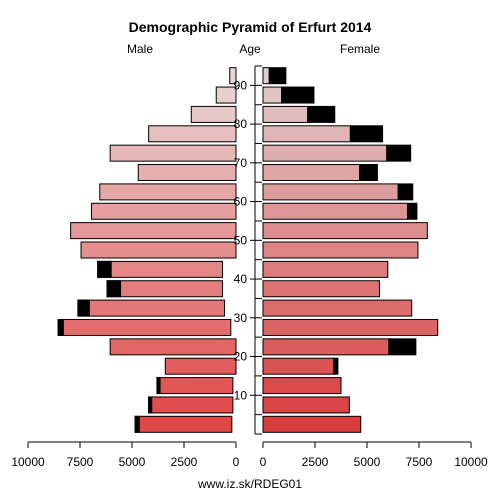  Describe the element at coordinates (241, 318) in the screenshot. I see `age-tick-label: 30` at that location.